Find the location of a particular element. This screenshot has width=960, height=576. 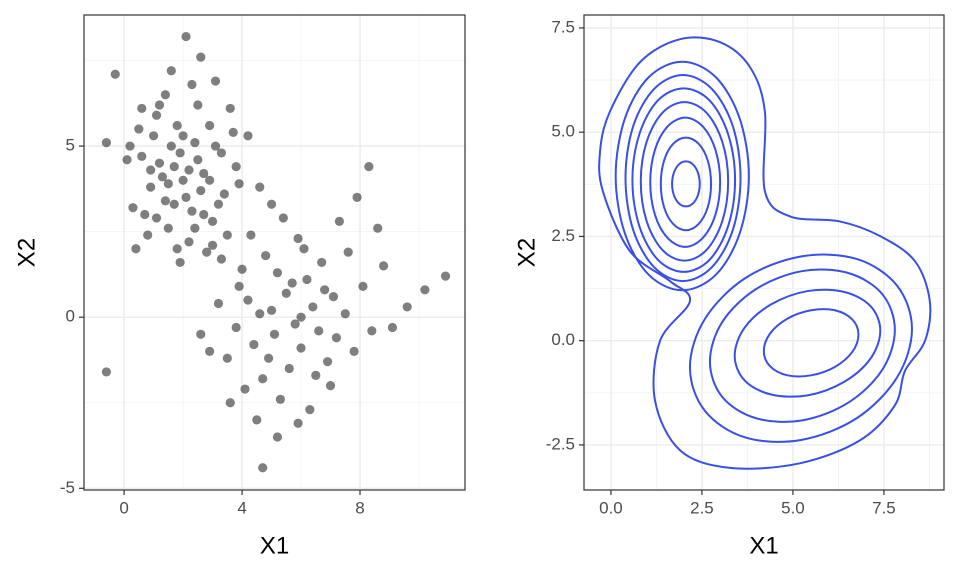

x-axis-title: X1 is located at coordinates (763, 545).